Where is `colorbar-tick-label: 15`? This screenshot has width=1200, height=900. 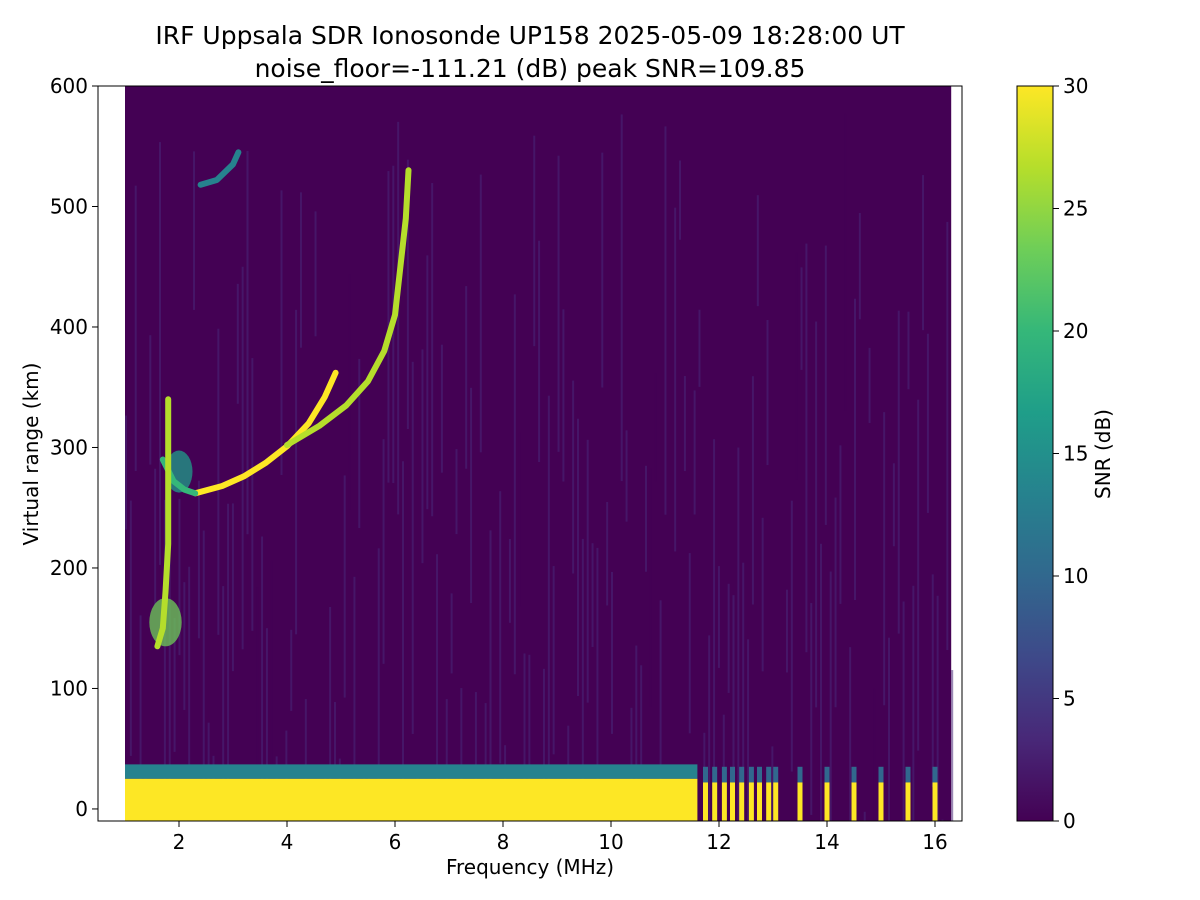
colorbar-tick-label: 15 is located at coordinates (1075, 454).